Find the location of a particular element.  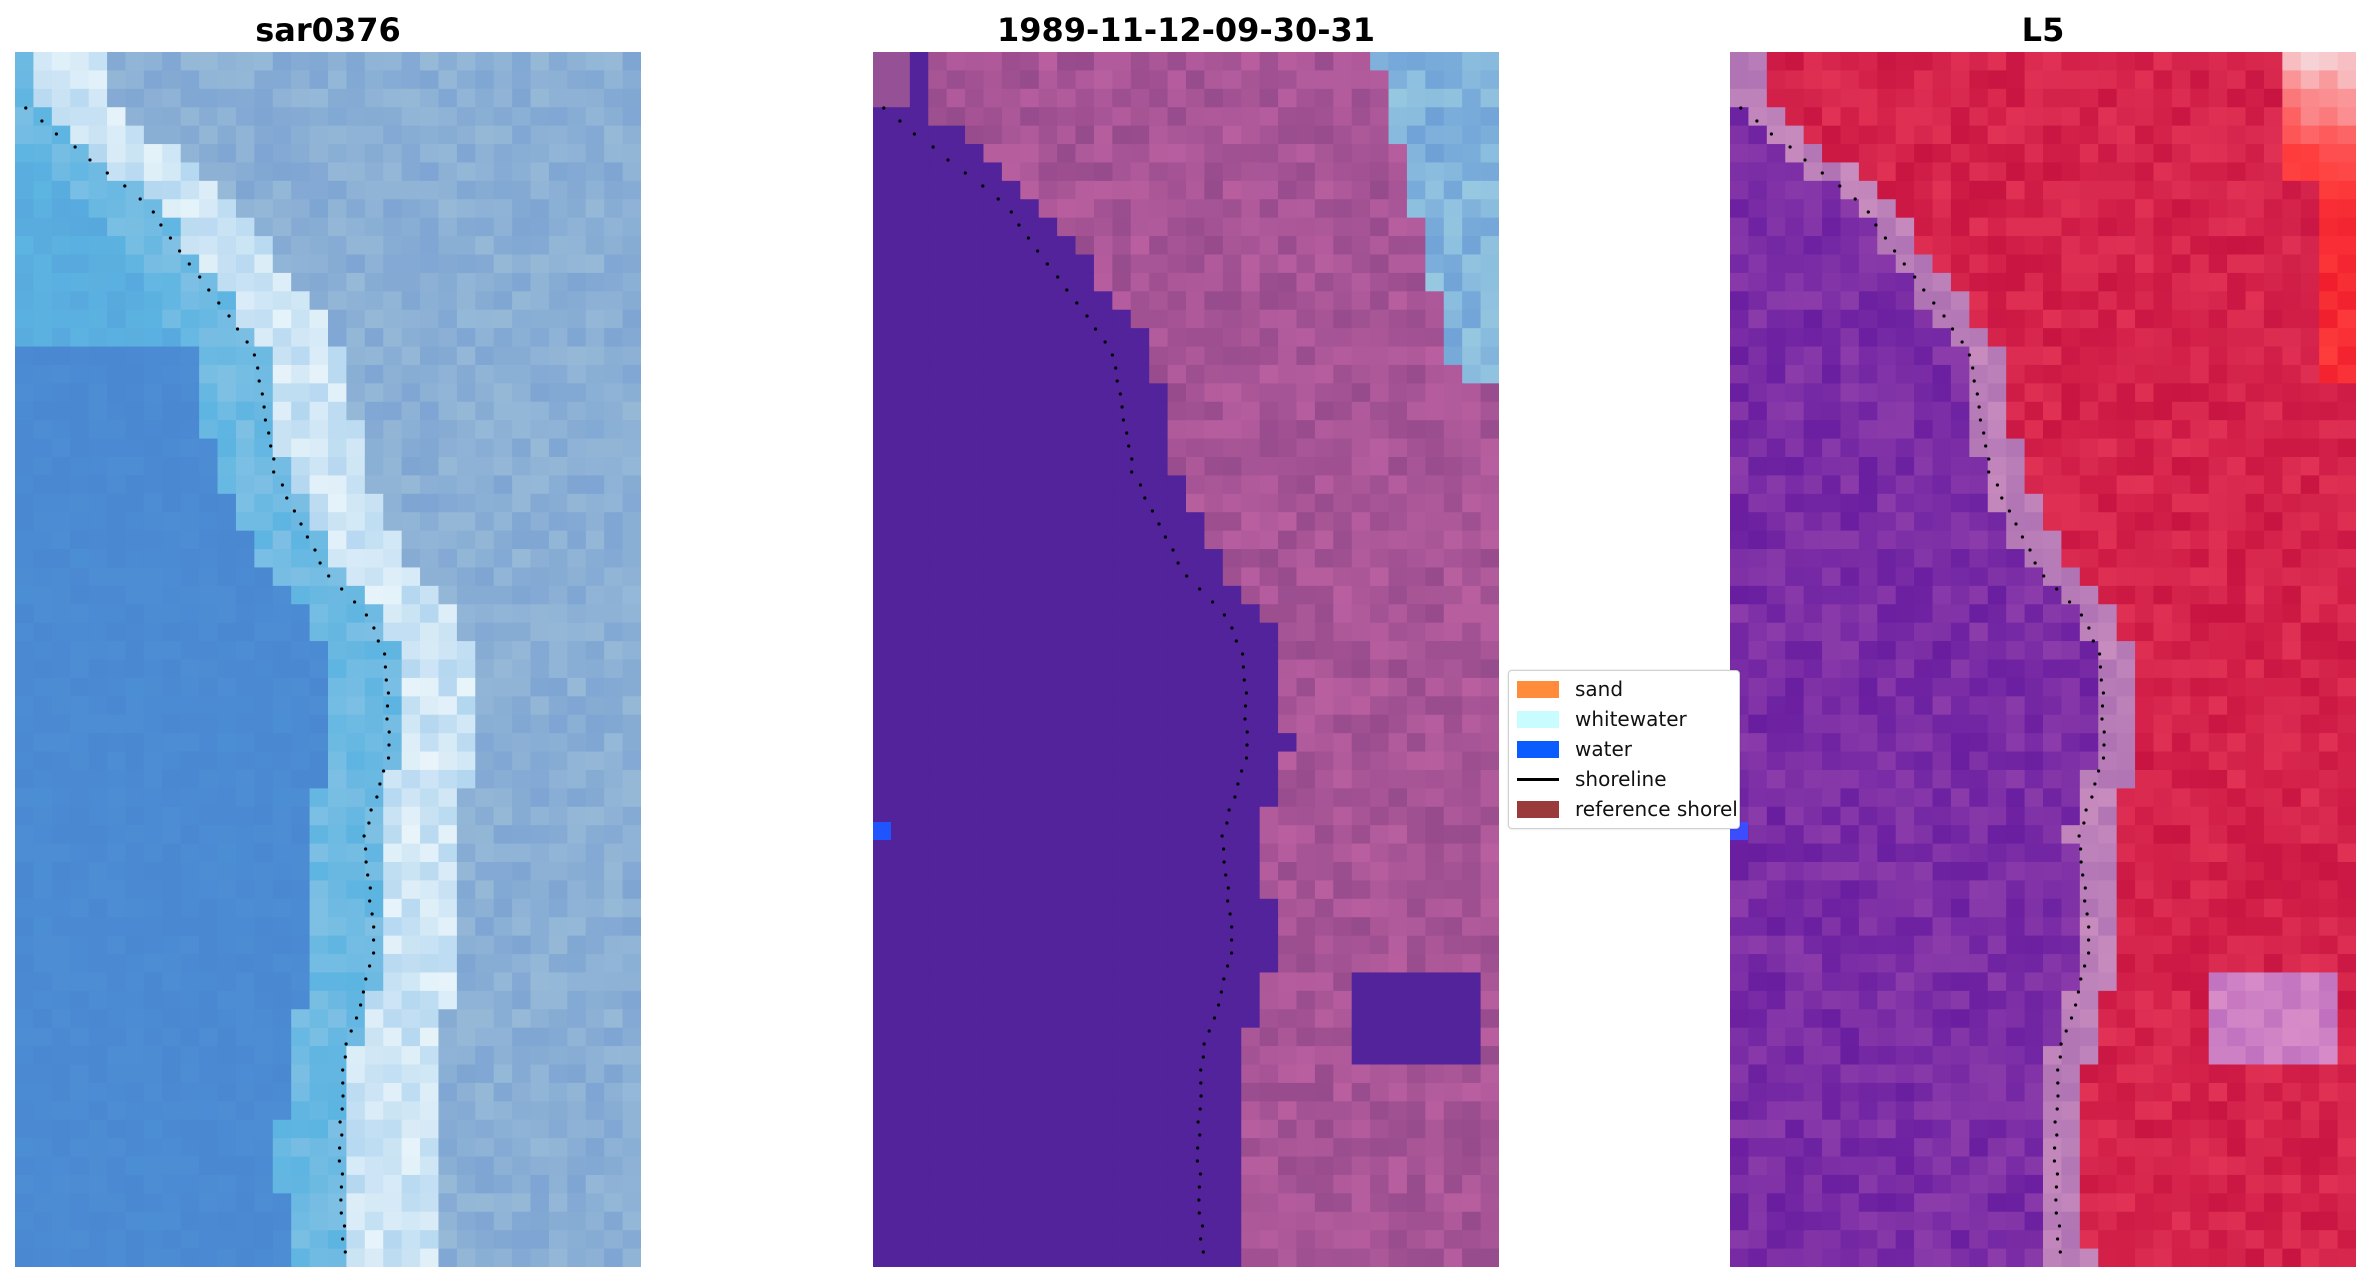

panel-title-2: 1989-11-12-09-30-31 is located at coordinates (1186, 30).